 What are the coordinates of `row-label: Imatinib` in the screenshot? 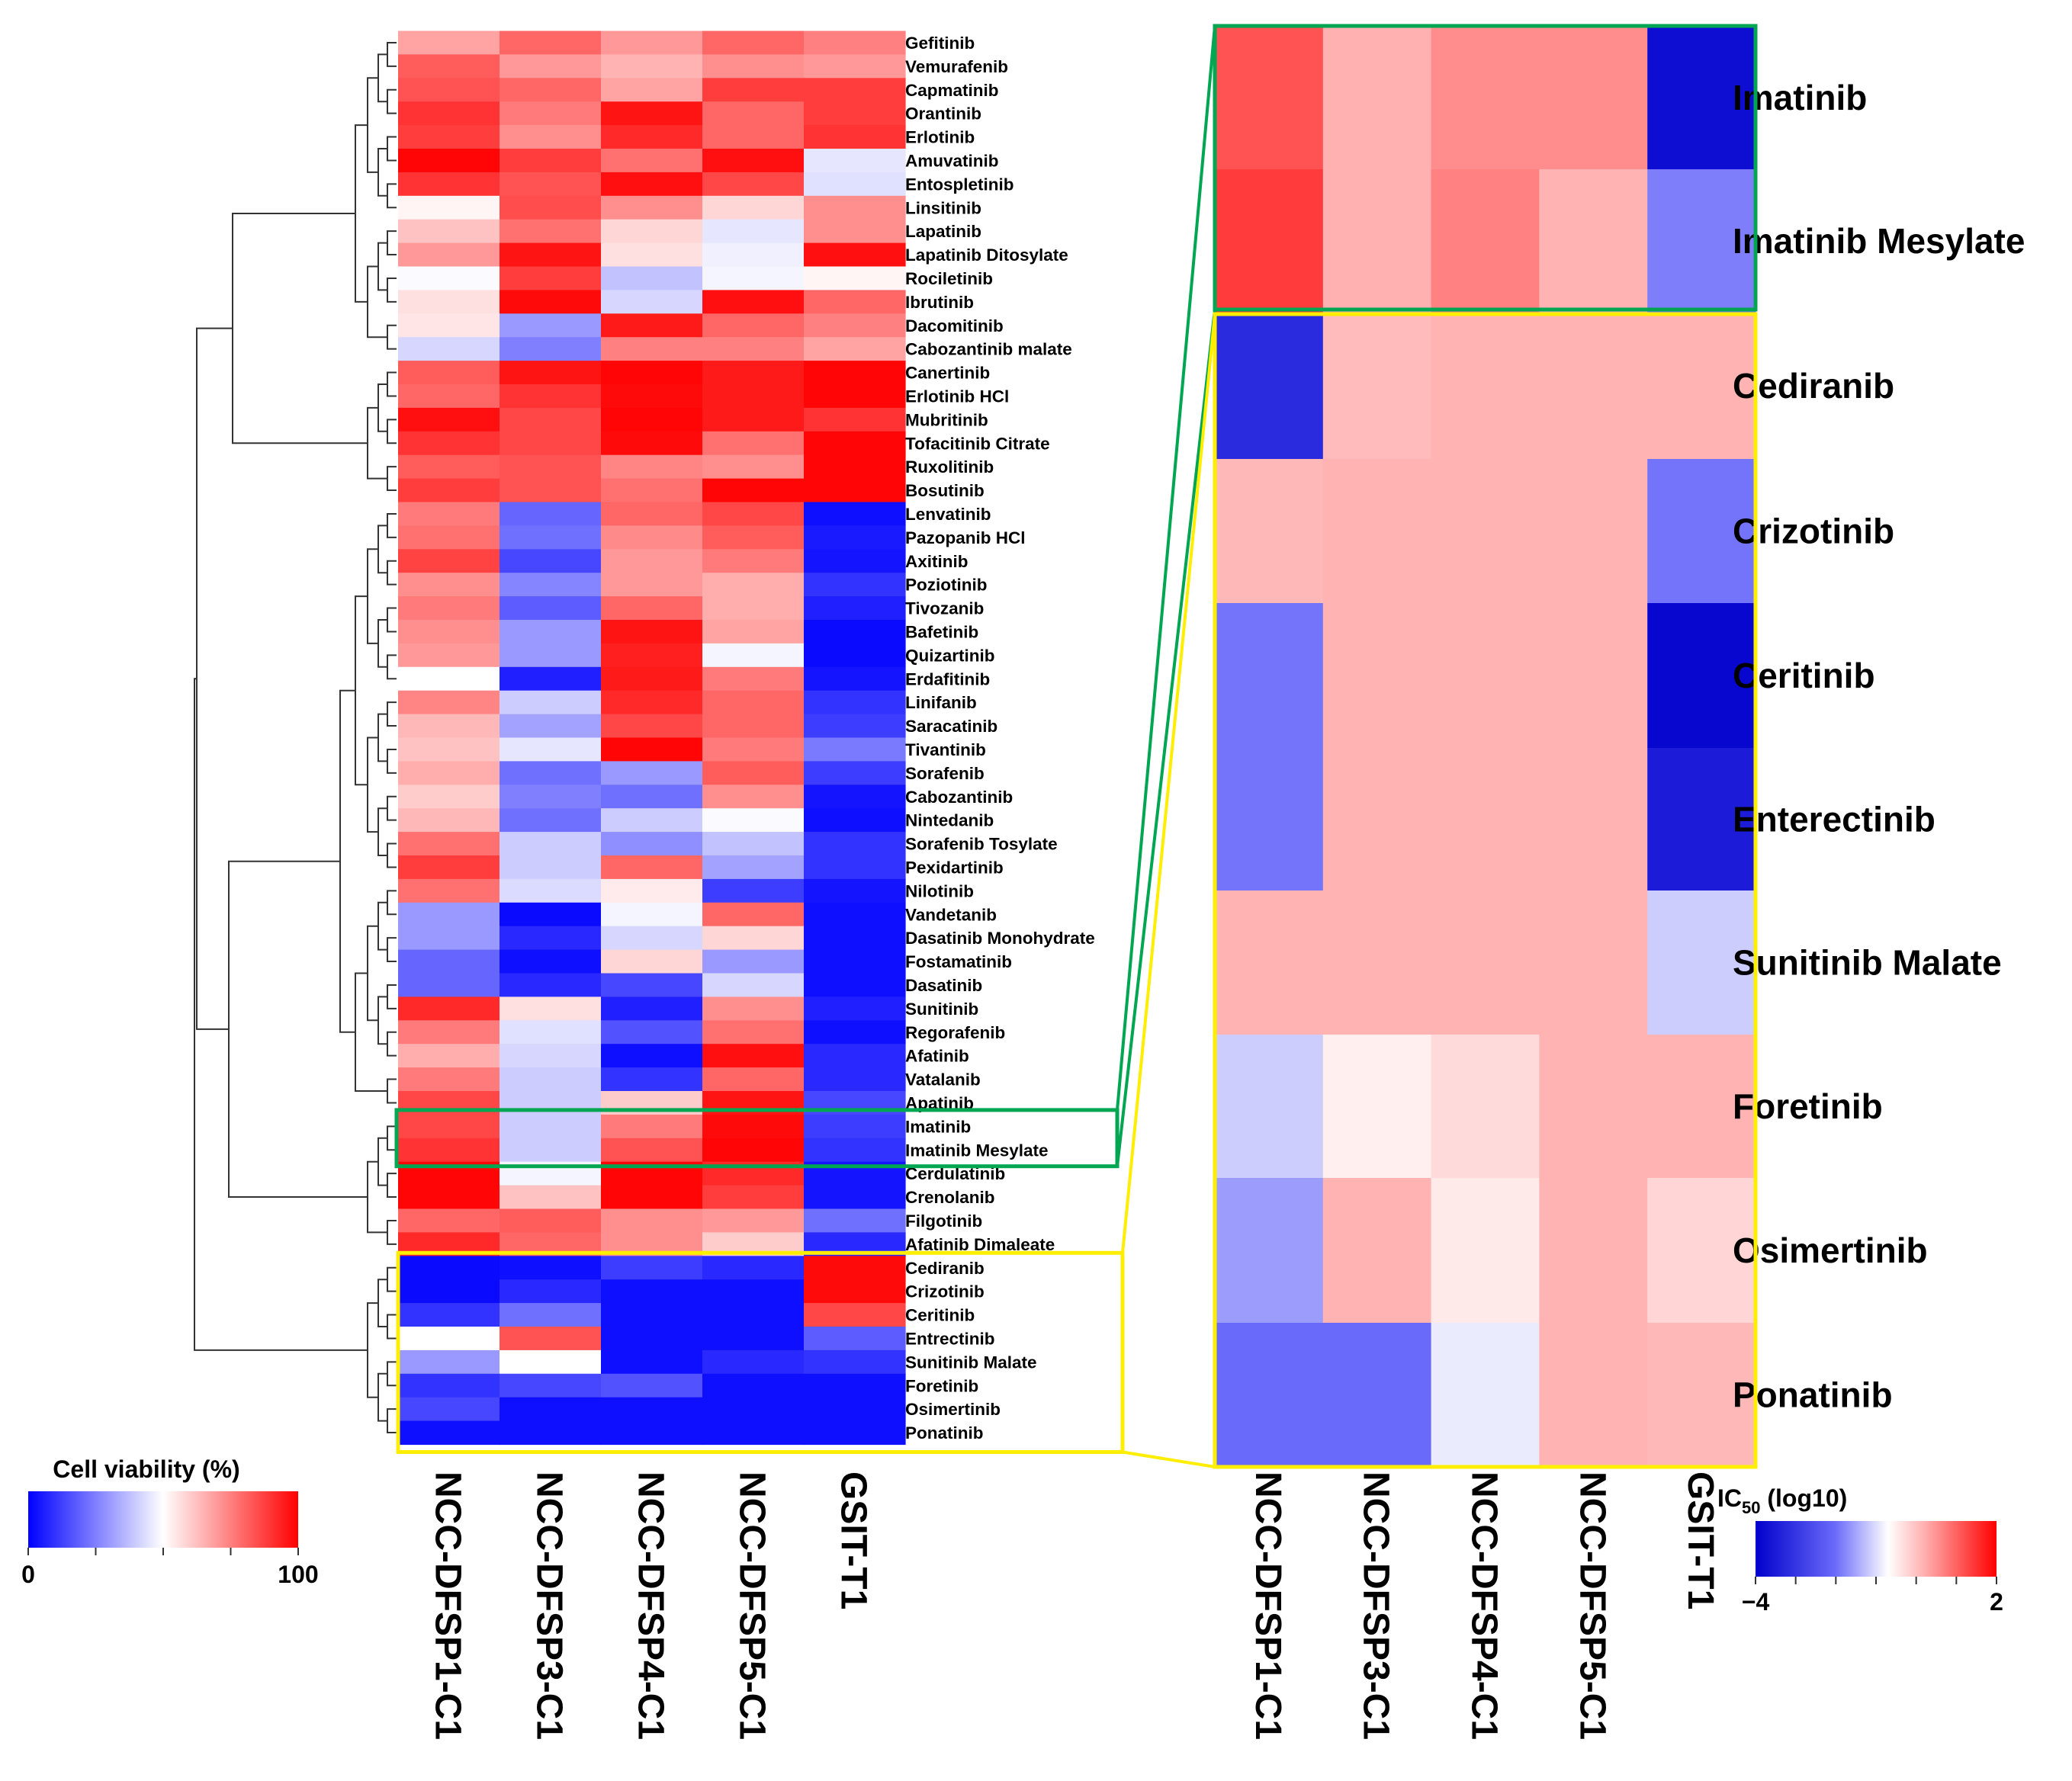 It's located at (938, 1126).